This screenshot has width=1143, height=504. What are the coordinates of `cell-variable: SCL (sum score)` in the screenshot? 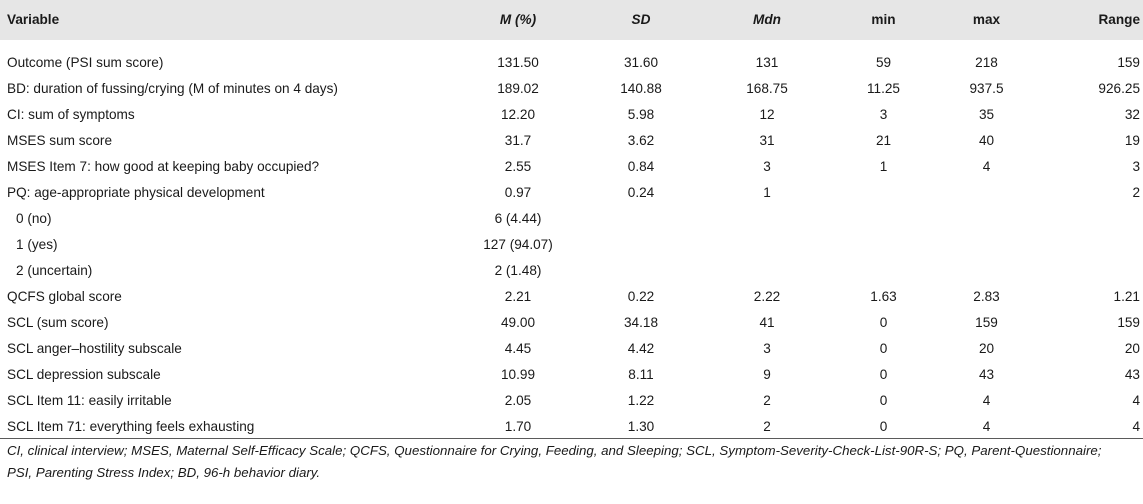 It's located at (58, 322).